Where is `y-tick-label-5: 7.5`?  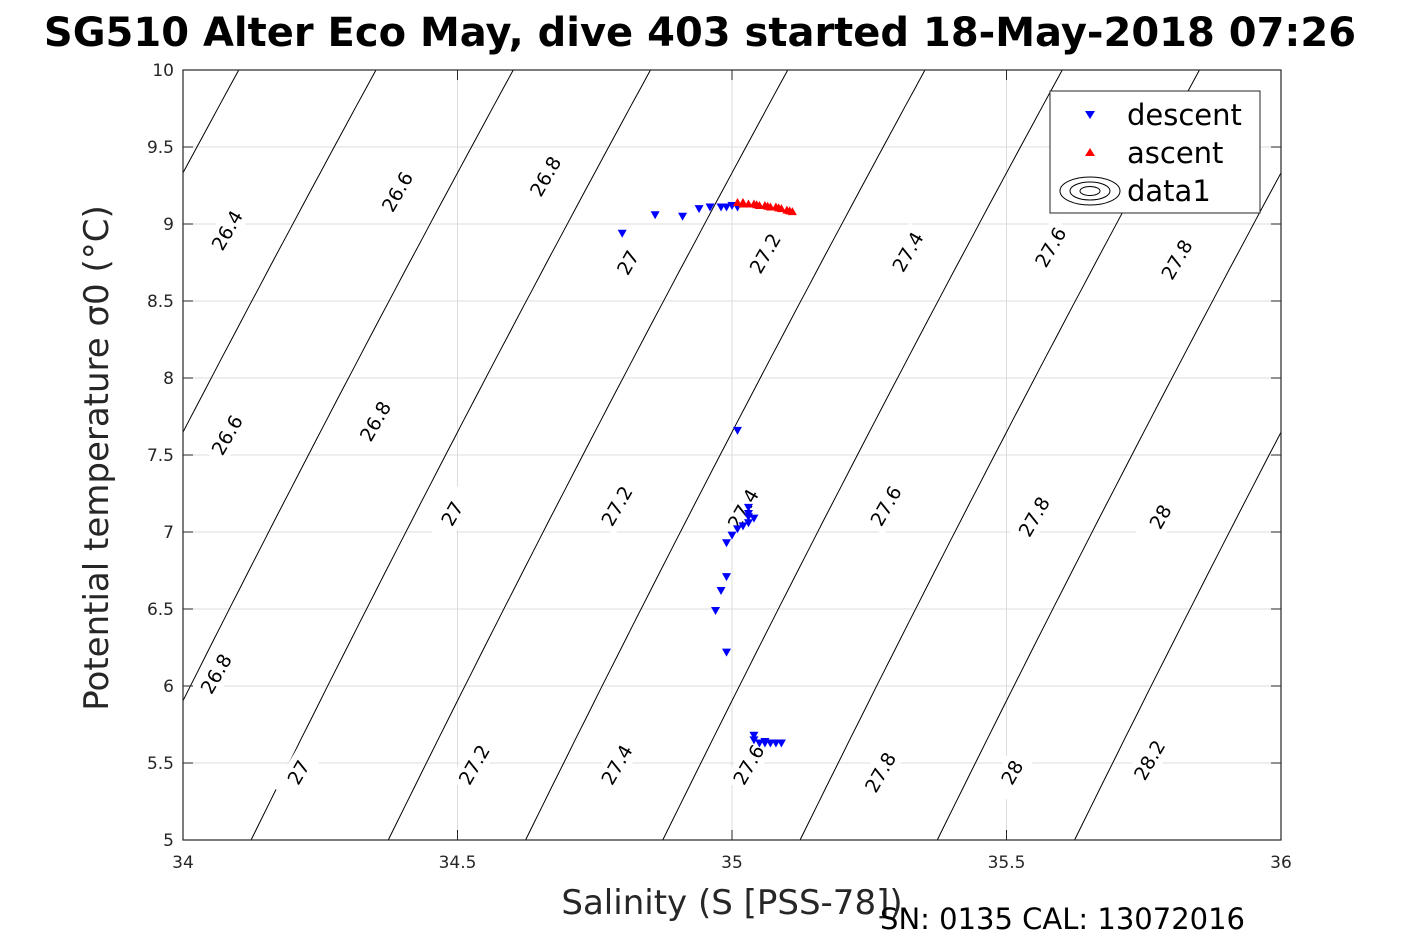 y-tick-label-5: 7.5 is located at coordinates (160, 456).